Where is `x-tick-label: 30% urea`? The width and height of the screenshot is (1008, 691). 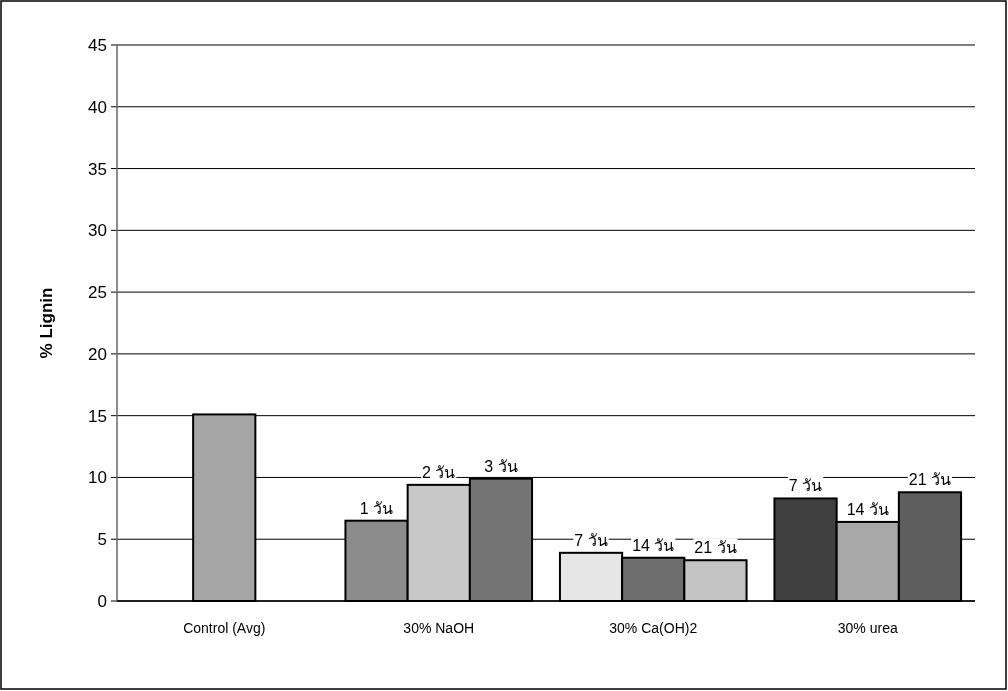
x-tick-label: 30% urea is located at coordinates (867, 628).